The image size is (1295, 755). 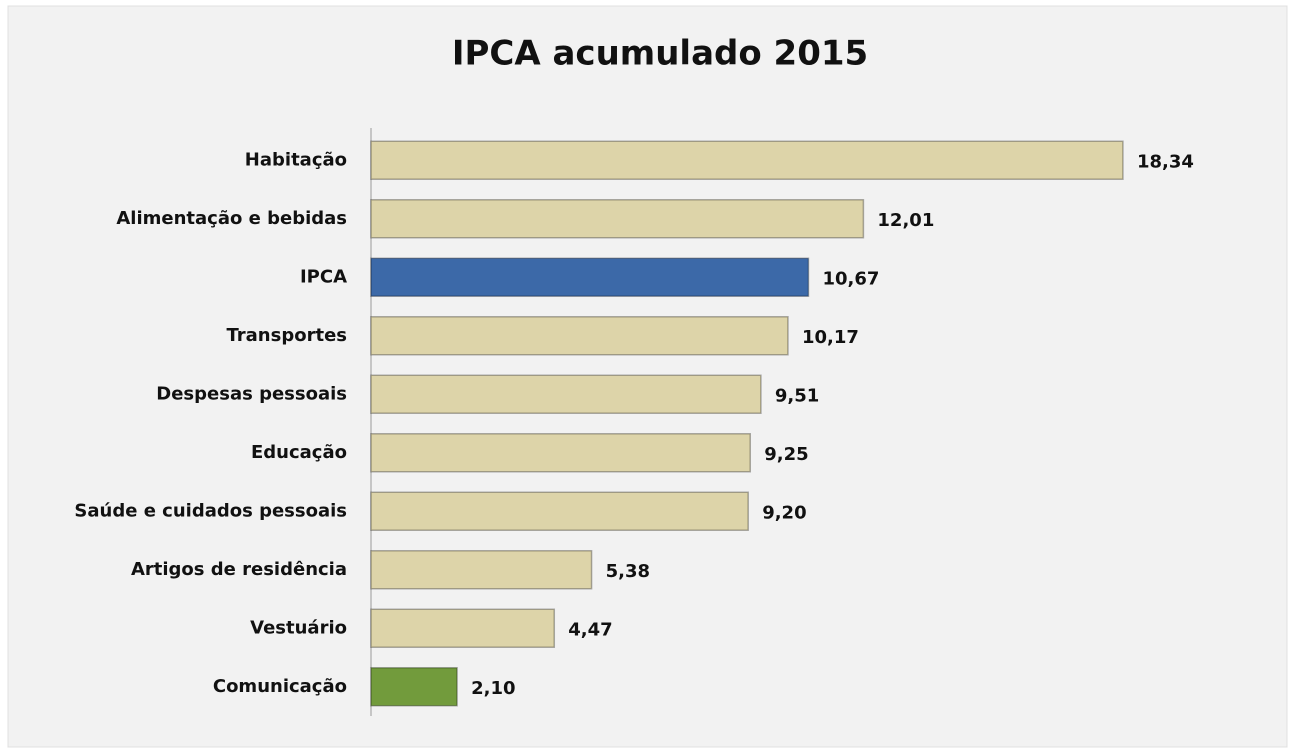 What do you see at coordinates (280, 686) in the screenshot?
I see `category-label: Comunicação` at bounding box center [280, 686].